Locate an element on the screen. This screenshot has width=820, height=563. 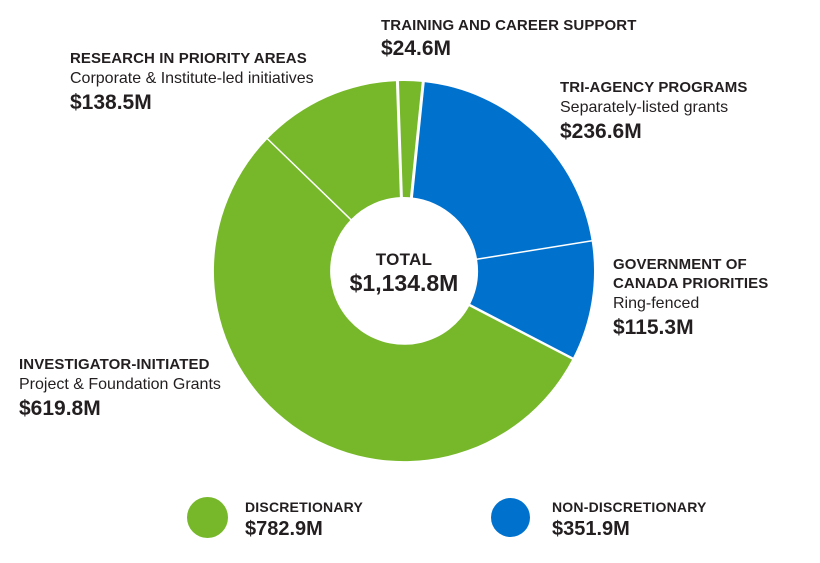
segment-title: TRI-AGENCY PROGRAMS is located at coordinates (654, 87).